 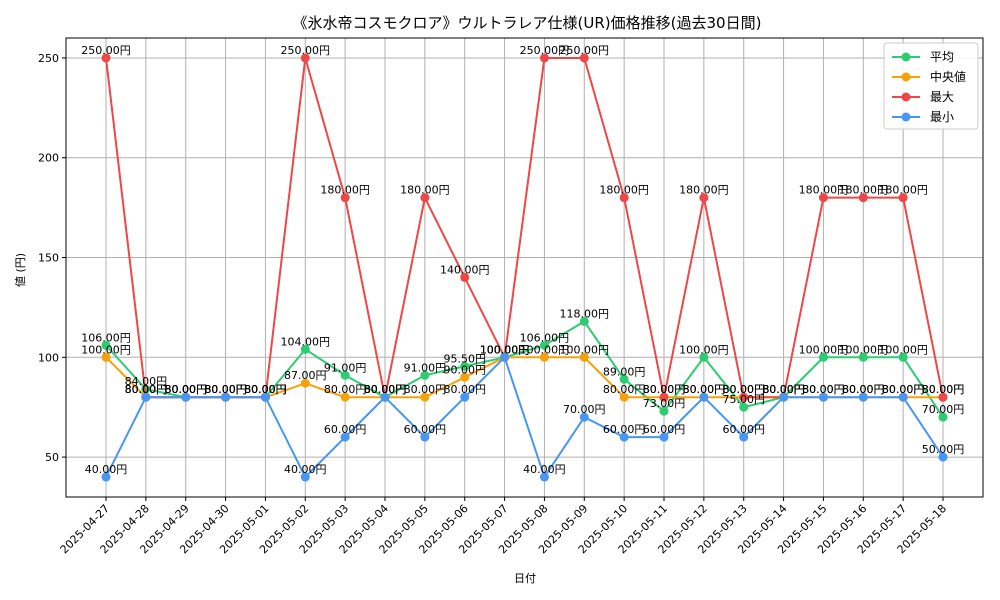 What do you see at coordinates (527, 23) in the screenshot?
I see `chart-title: 《氷水帝コスモクロア》ウルトラレア仕様(UR)価格推移(過去30日間)` at bounding box center [527, 23].